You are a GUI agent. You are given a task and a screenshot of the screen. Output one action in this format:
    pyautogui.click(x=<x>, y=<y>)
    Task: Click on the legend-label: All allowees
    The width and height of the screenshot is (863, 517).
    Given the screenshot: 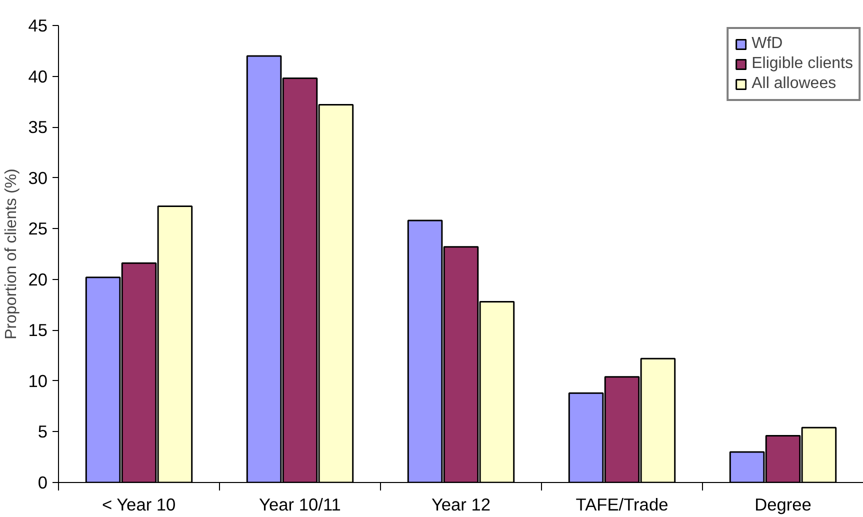 What is the action you would take?
    pyautogui.click(x=794, y=84)
    